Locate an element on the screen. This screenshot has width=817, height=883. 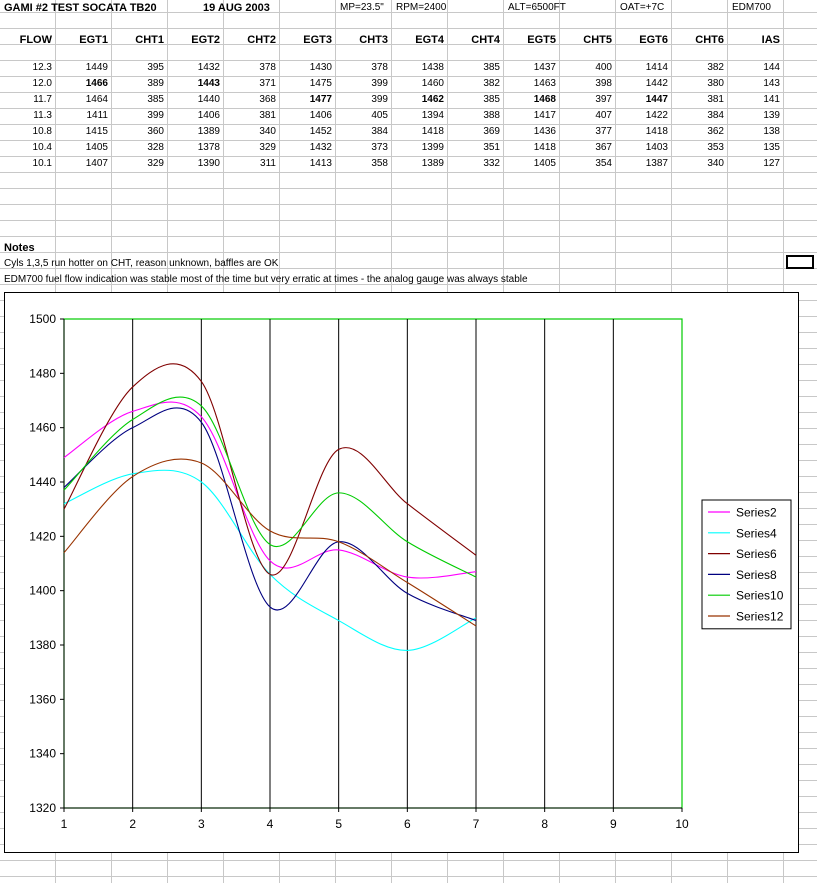
table-cell: 1417 is located at coordinates (544, 115).